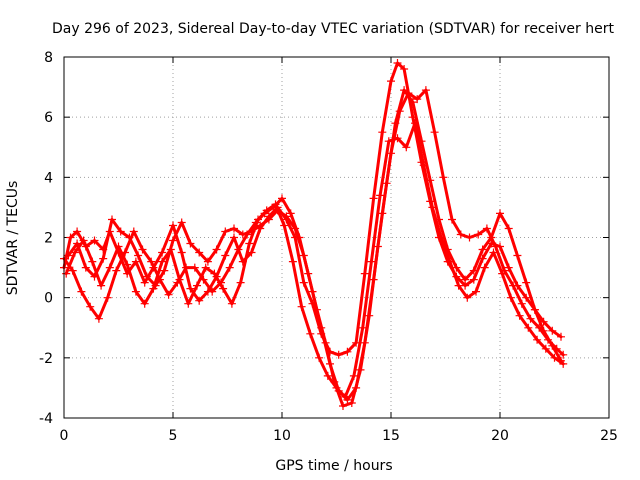  I want to click on x-axis-label: GPS time / hours, so click(333, 466).